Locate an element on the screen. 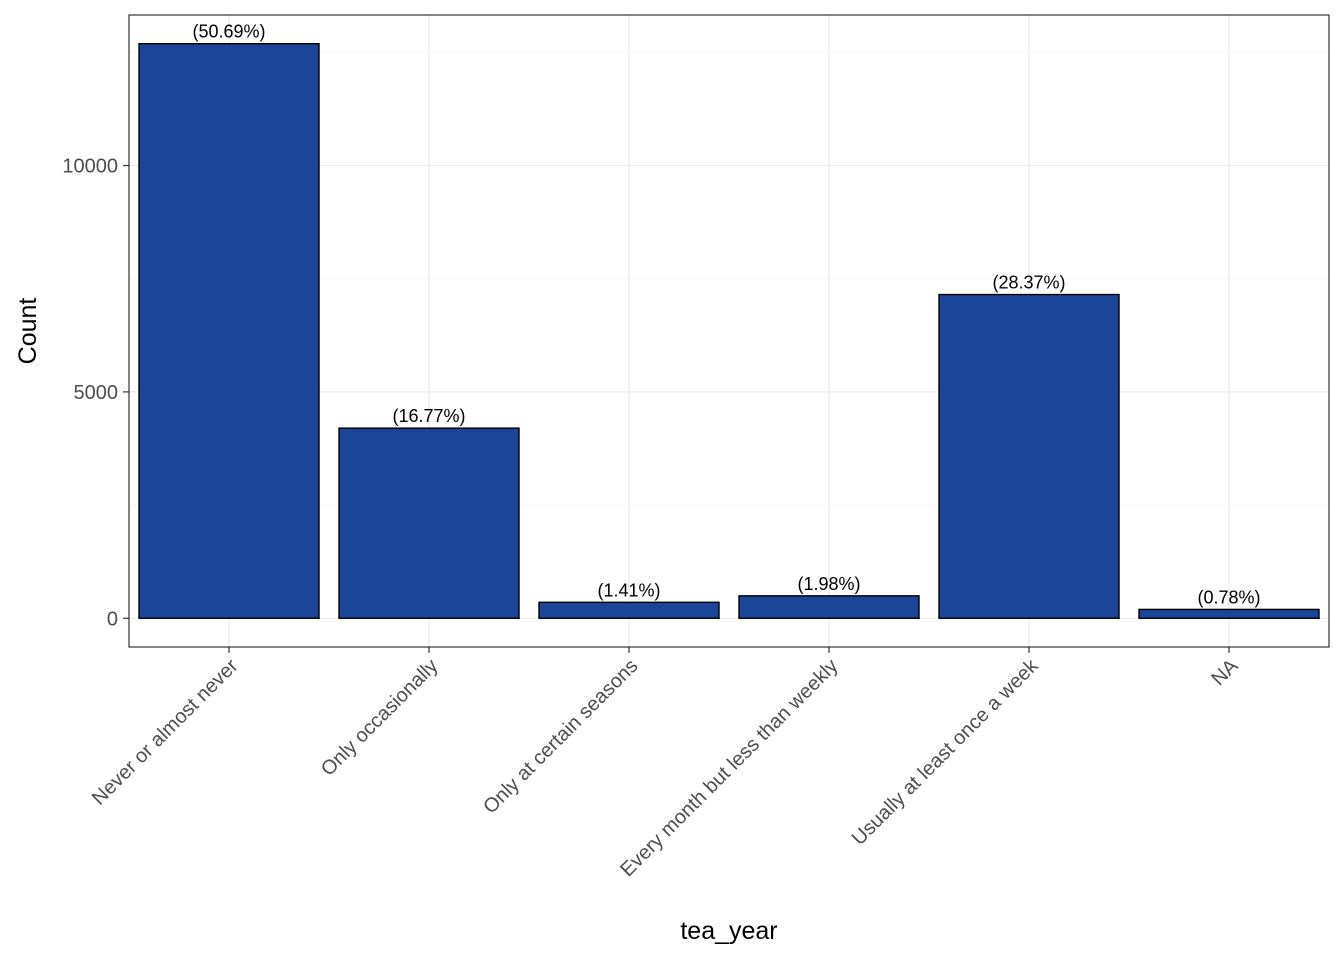  bar-value-label: (16.77%) is located at coordinates (428, 416).